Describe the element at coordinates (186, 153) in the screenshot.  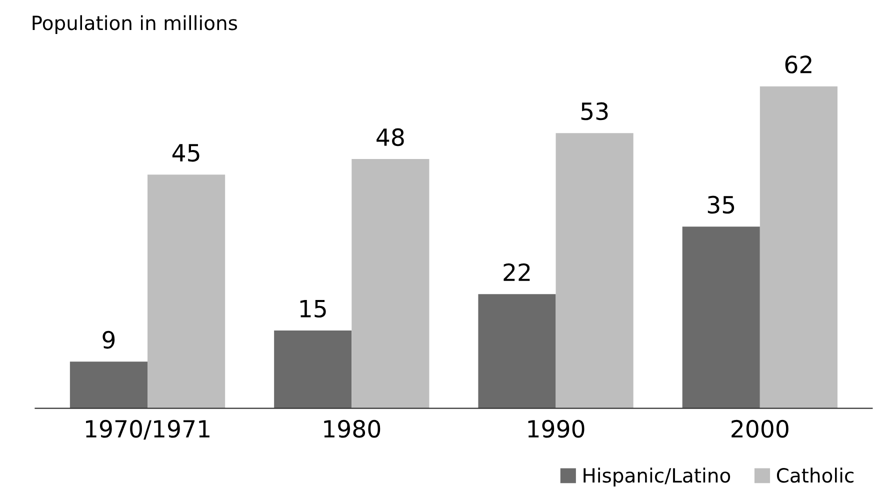
I see `data-label: 45` at that location.